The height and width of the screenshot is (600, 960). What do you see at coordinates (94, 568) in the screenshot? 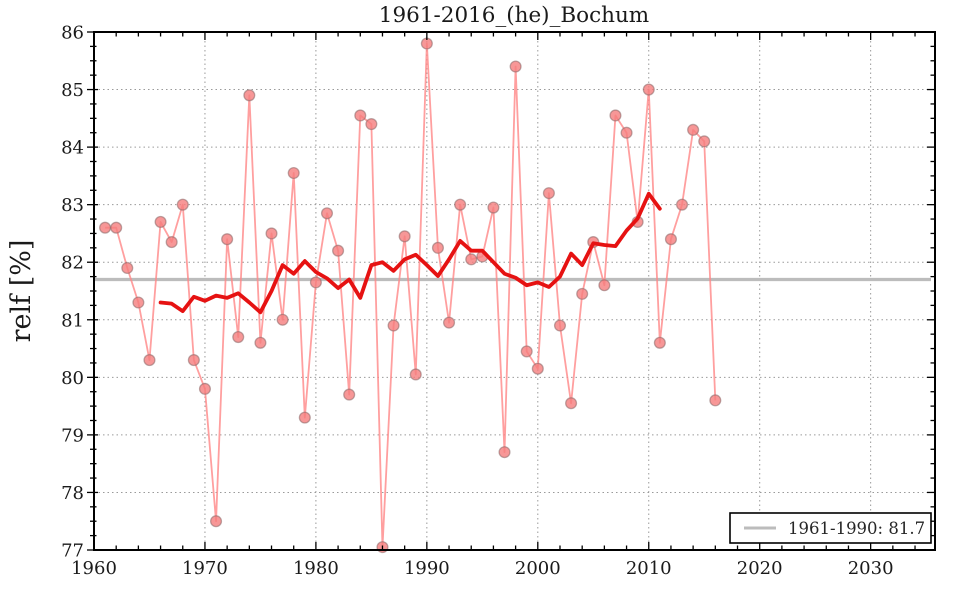
I see `x-tick-label: 1960` at bounding box center [94, 568].